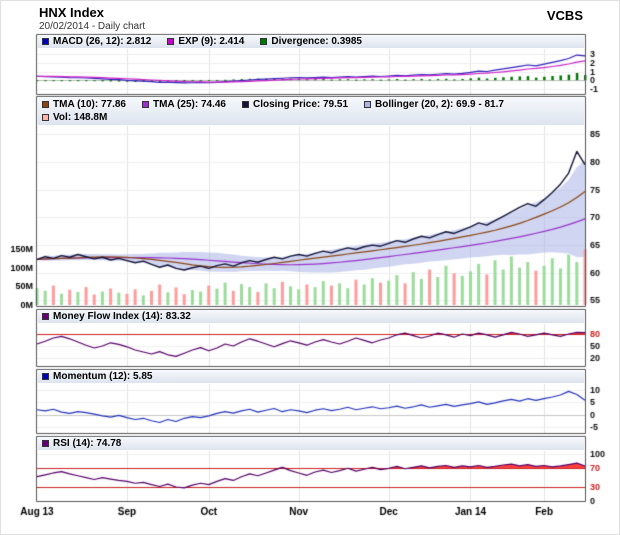 Image resolution: width=620 pixels, height=535 pixels. I want to click on legend-item-volume: Vol: 148.8M, so click(74, 117).